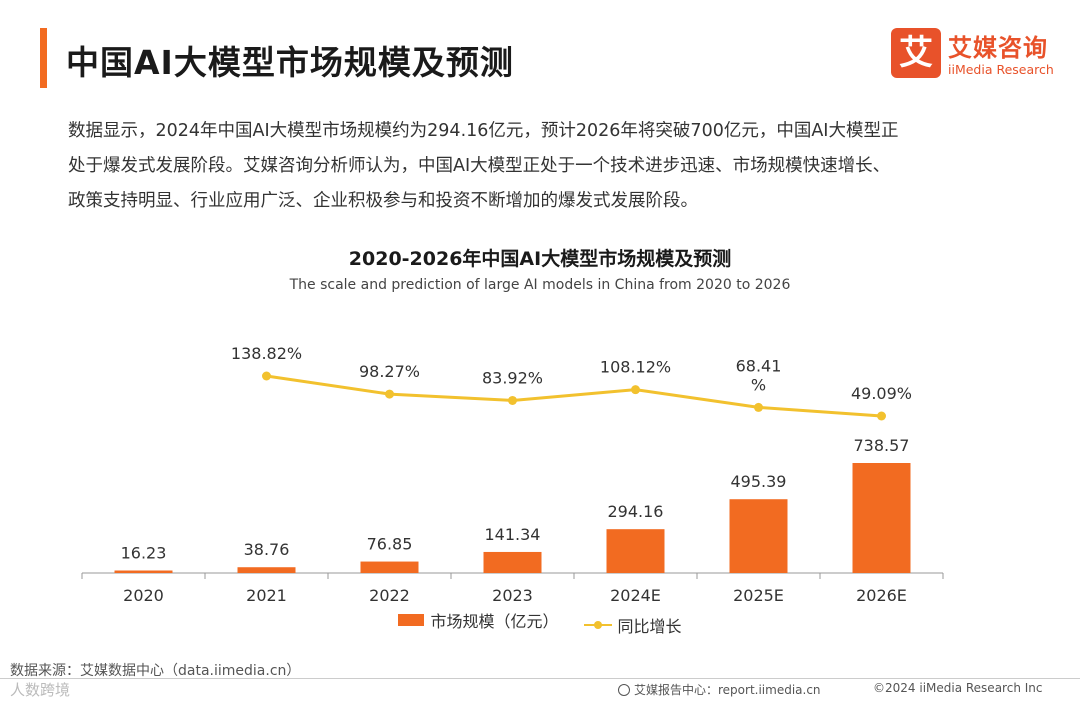  What do you see at coordinates (40, 690) in the screenshot?
I see `watermark-text: 人数跨境` at bounding box center [40, 690].